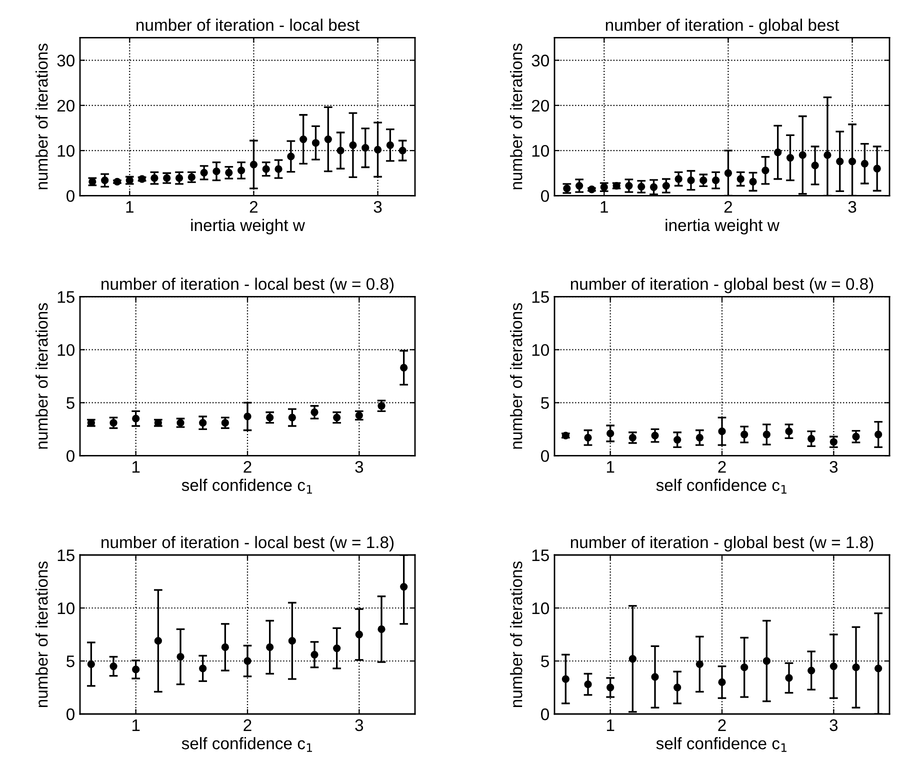  I want to click on chart-title: number of iteration - local best, so click(248, 24).